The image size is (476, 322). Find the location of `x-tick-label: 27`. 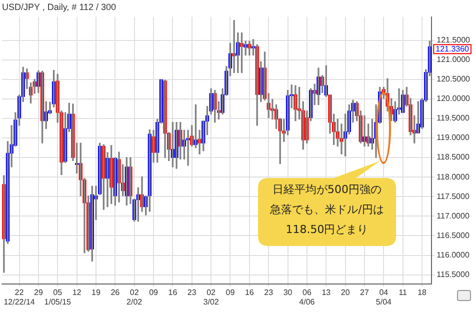

x-tick-label: 27 is located at coordinates (365, 292).